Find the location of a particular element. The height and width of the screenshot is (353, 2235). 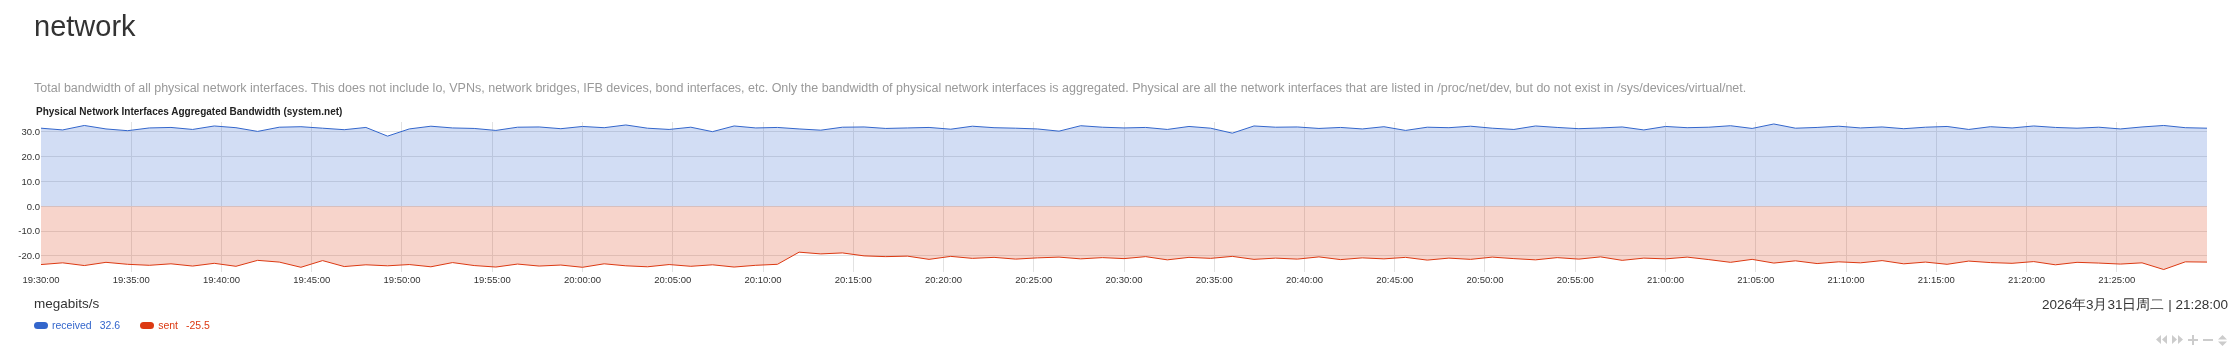

x-tick-label: 19:30:00 is located at coordinates (41, 279).